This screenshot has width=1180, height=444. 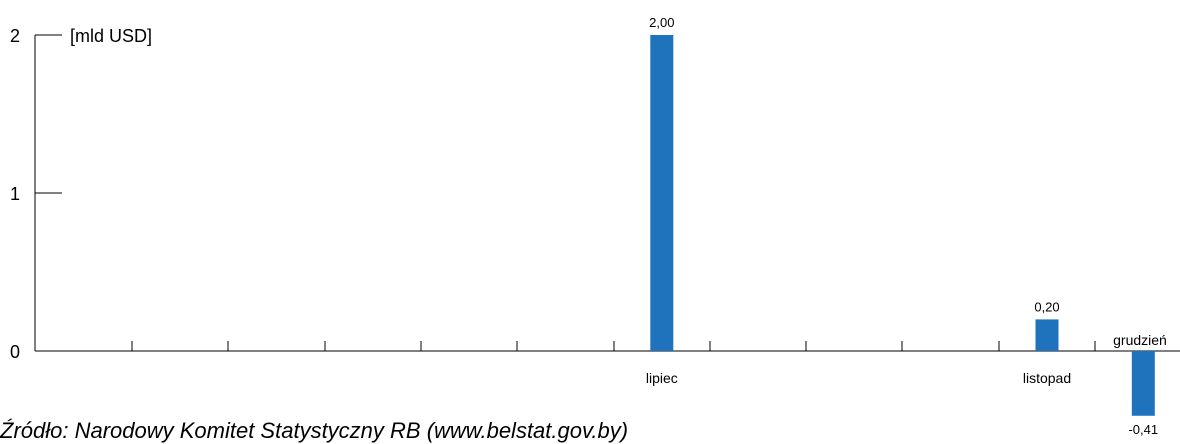 What do you see at coordinates (15, 352) in the screenshot?
I see `y-tick-label: 0` at bounding box center [15, 352].